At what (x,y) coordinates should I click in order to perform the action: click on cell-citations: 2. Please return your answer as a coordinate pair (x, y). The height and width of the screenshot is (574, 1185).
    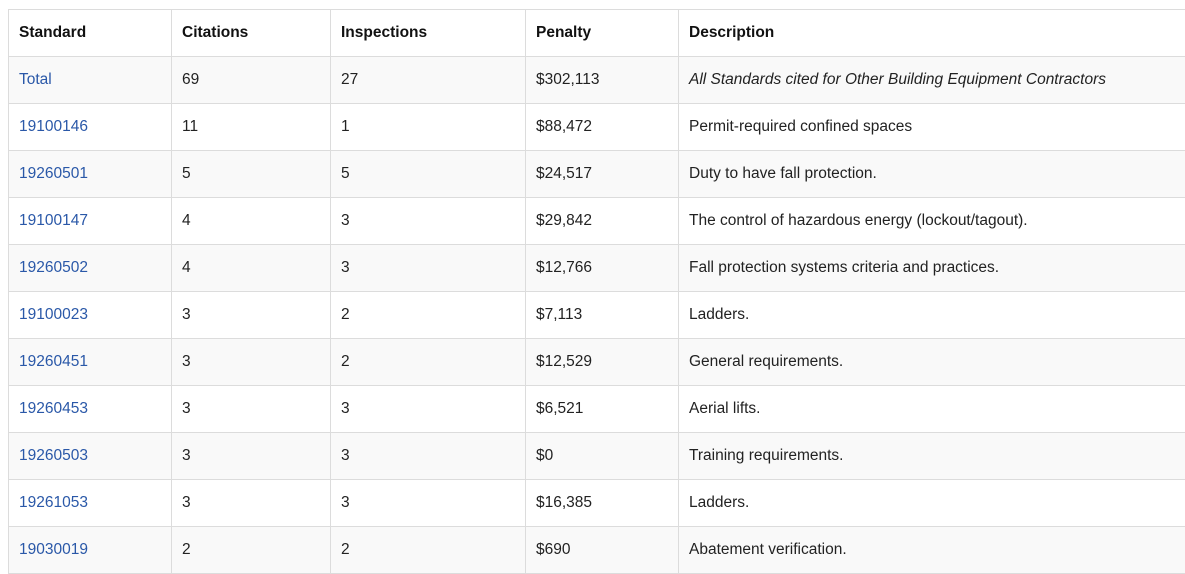
    Looking at the image, I should click on (251, 550).